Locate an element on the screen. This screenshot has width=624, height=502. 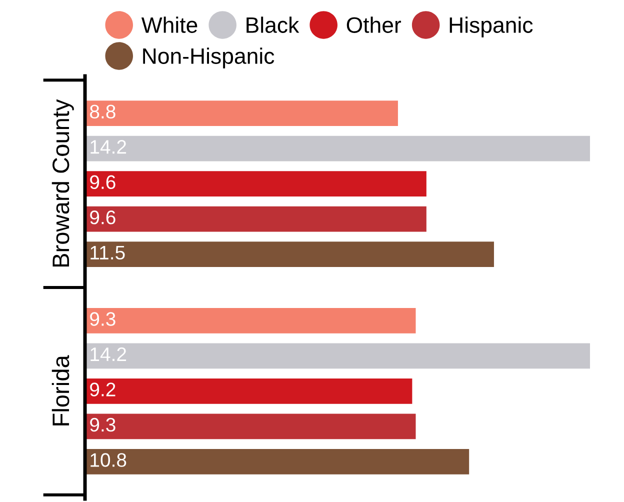
legend-label: Black is located at coordinates (273, 24).